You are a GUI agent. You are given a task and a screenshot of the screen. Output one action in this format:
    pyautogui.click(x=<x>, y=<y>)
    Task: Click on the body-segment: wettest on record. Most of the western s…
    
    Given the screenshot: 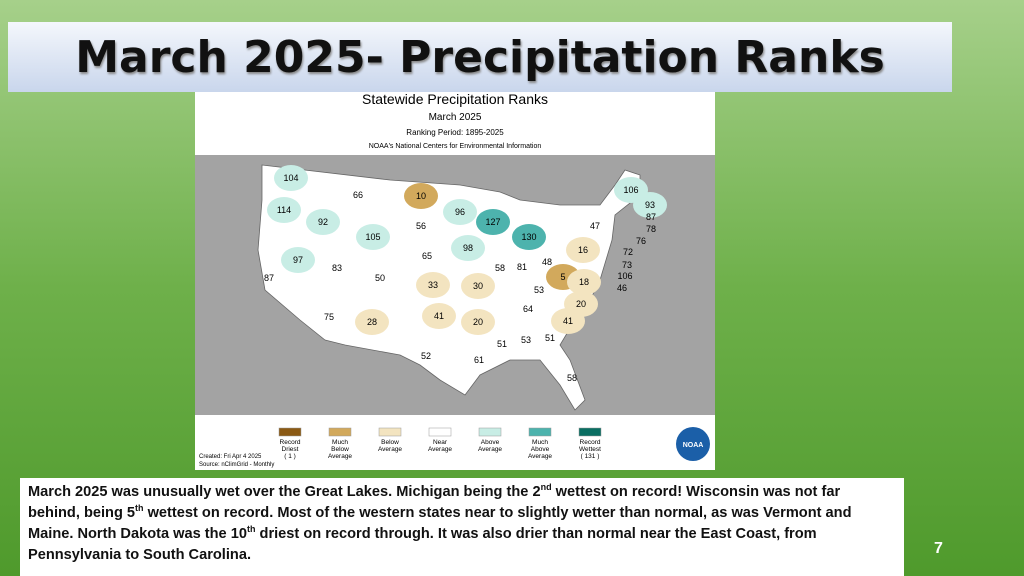 What is the action you would take?
    pyautogui.click(x=440, y=523)
    